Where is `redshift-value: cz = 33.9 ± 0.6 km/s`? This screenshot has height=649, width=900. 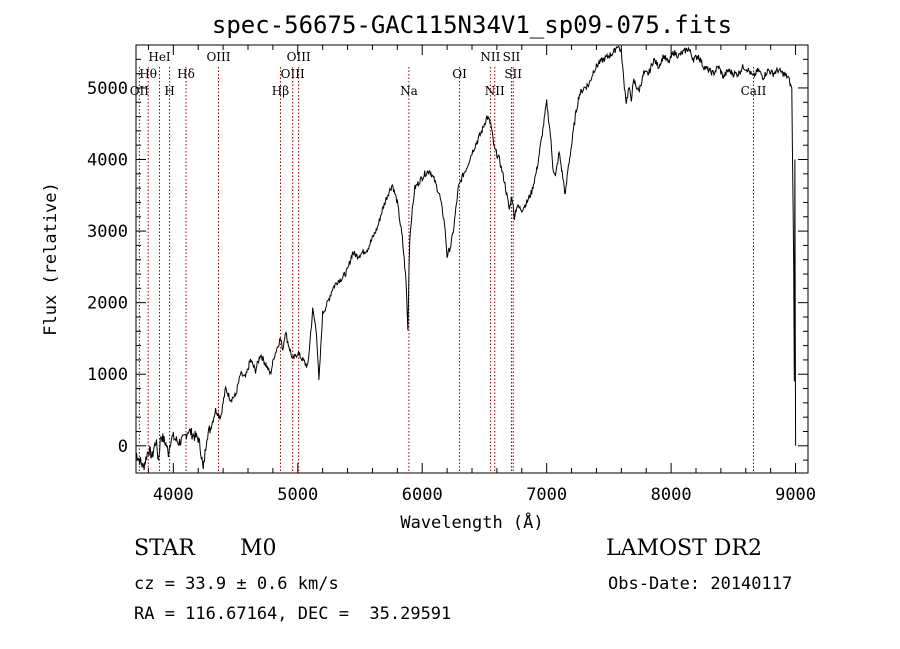 redshift-value: cz = 33.9 ± 0.6 km/s is located at coordinates (236, 584).